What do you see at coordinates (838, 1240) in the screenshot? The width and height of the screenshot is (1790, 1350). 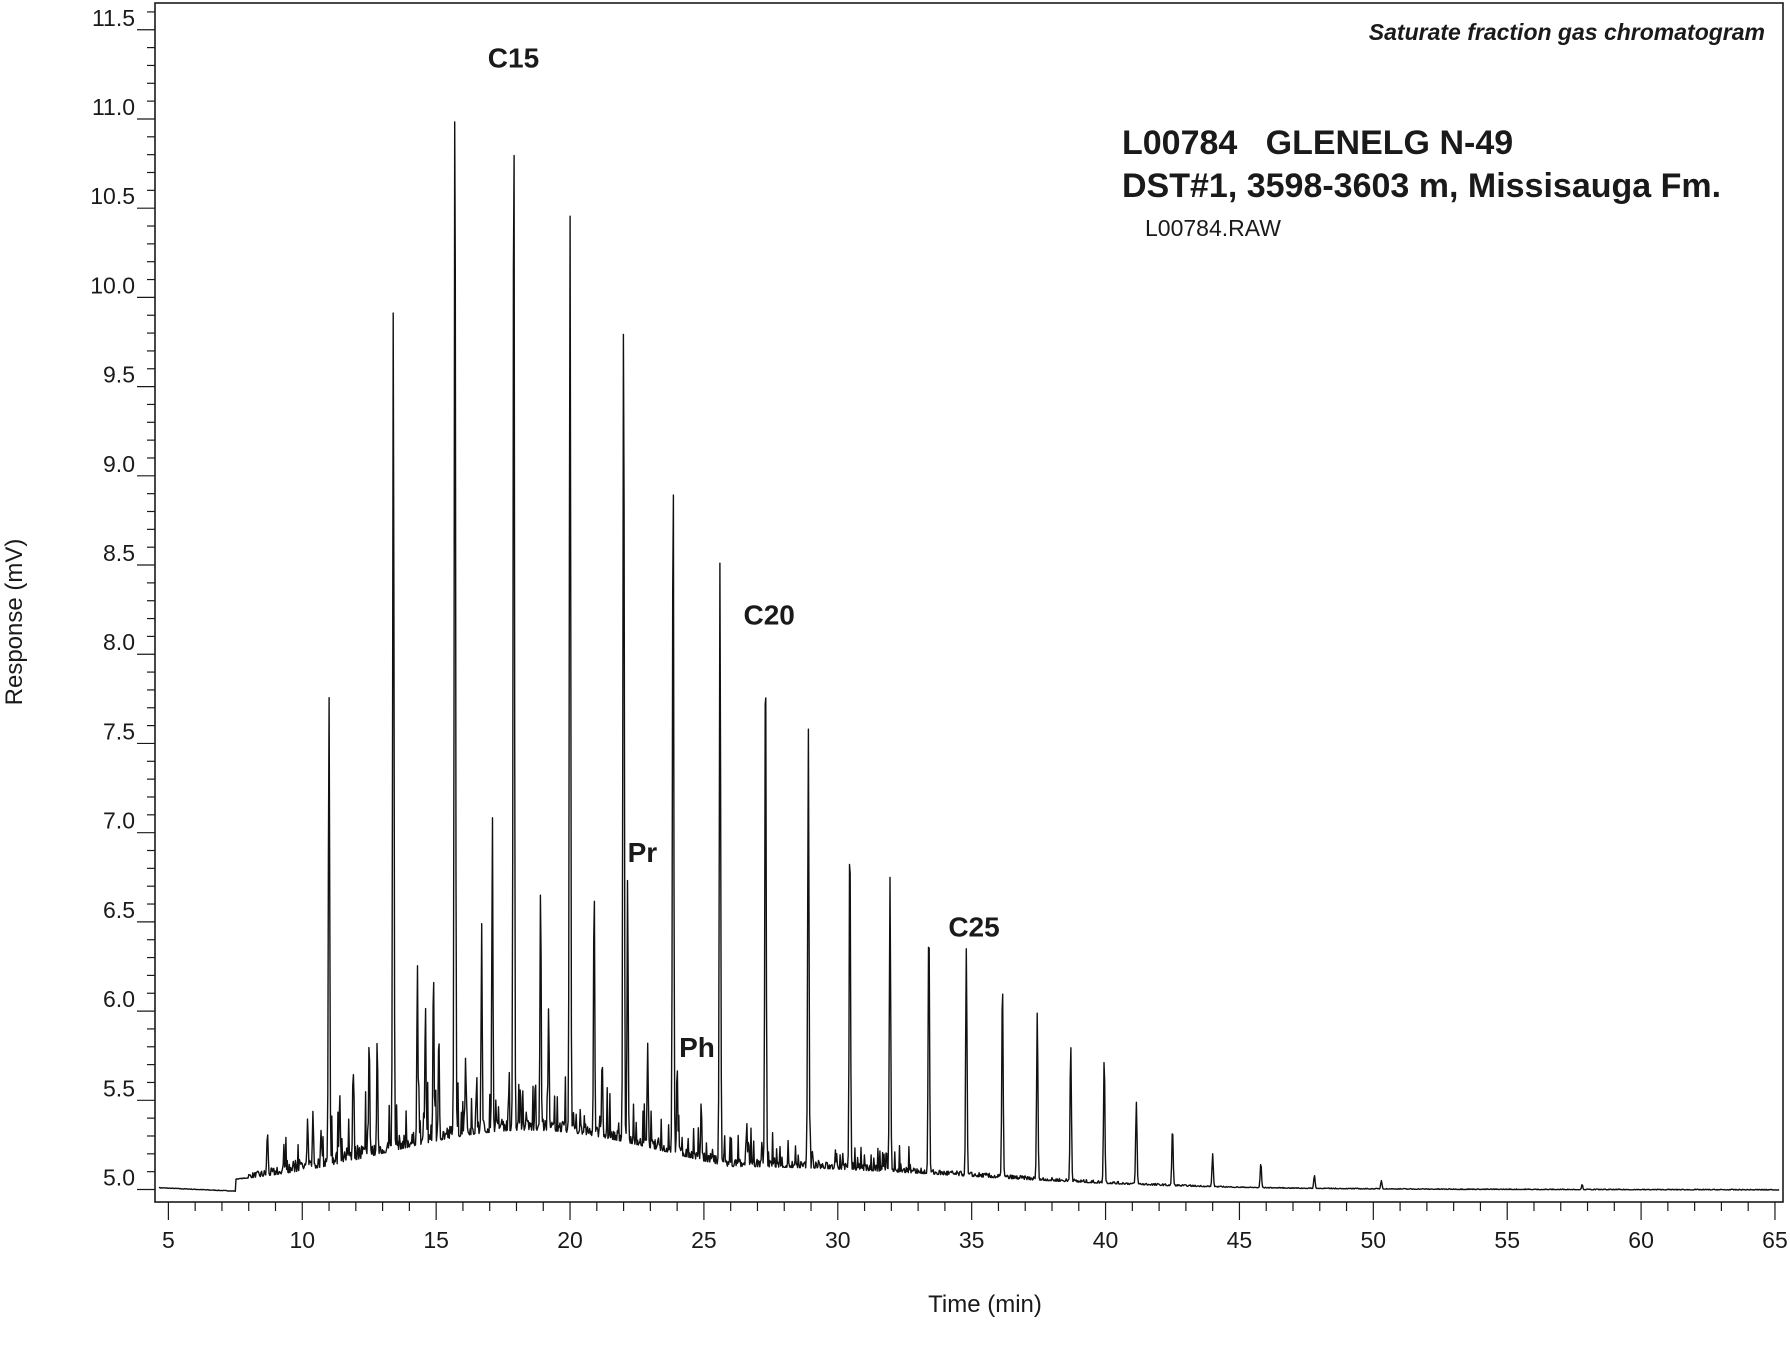 I see `x-tick-label: 30` at bounding box center [838, 1240].